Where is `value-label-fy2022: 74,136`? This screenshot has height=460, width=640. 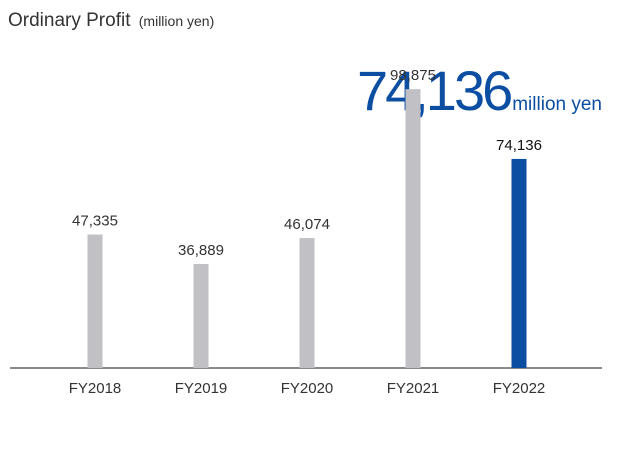
value-label-fy2022: 74,136 is located at coordinates (519, 145).